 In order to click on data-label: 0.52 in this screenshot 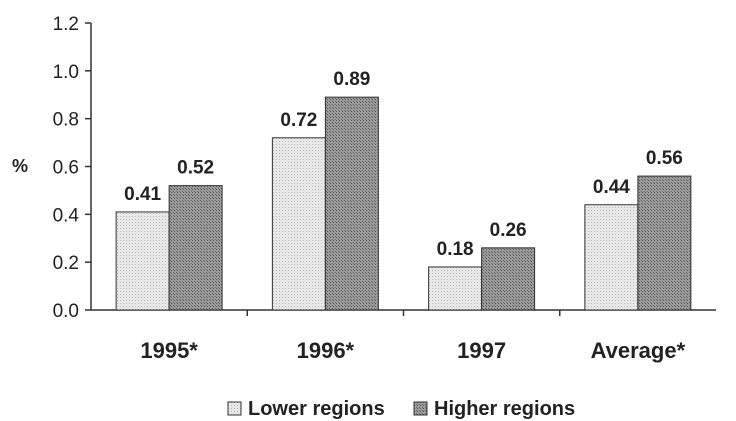, I will do `click(195, 168)`.